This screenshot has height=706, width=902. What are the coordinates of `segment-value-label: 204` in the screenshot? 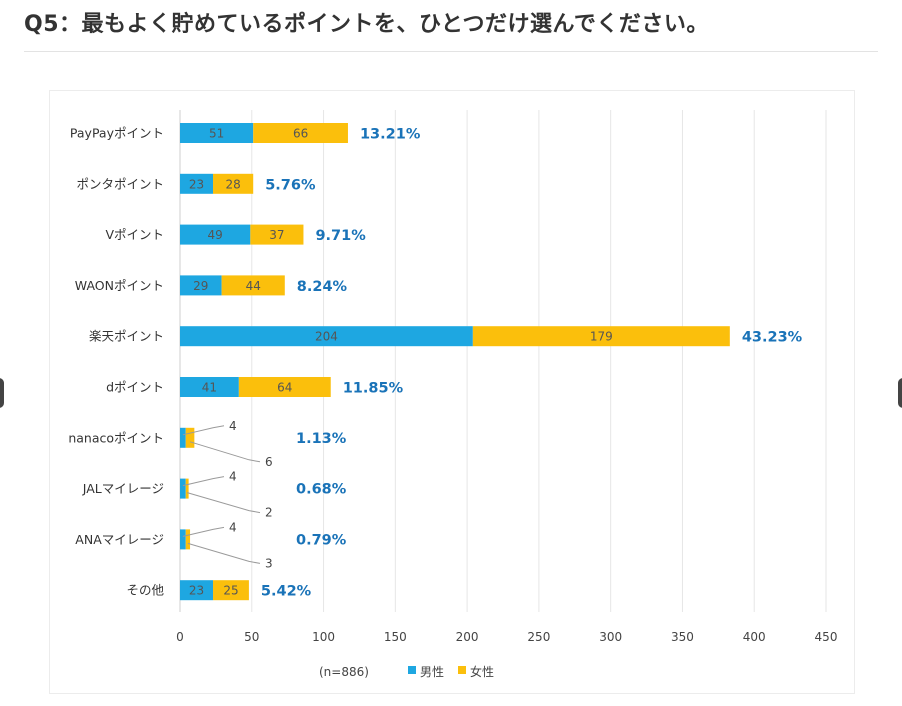 It's located at (326, 337).